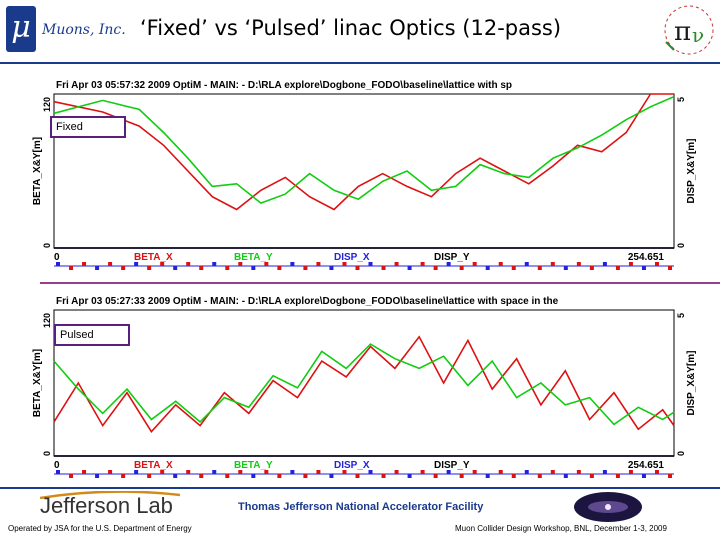  Describe the element at coordinates (380, 283) in the screenshot. I see `panel-divider` at that location.